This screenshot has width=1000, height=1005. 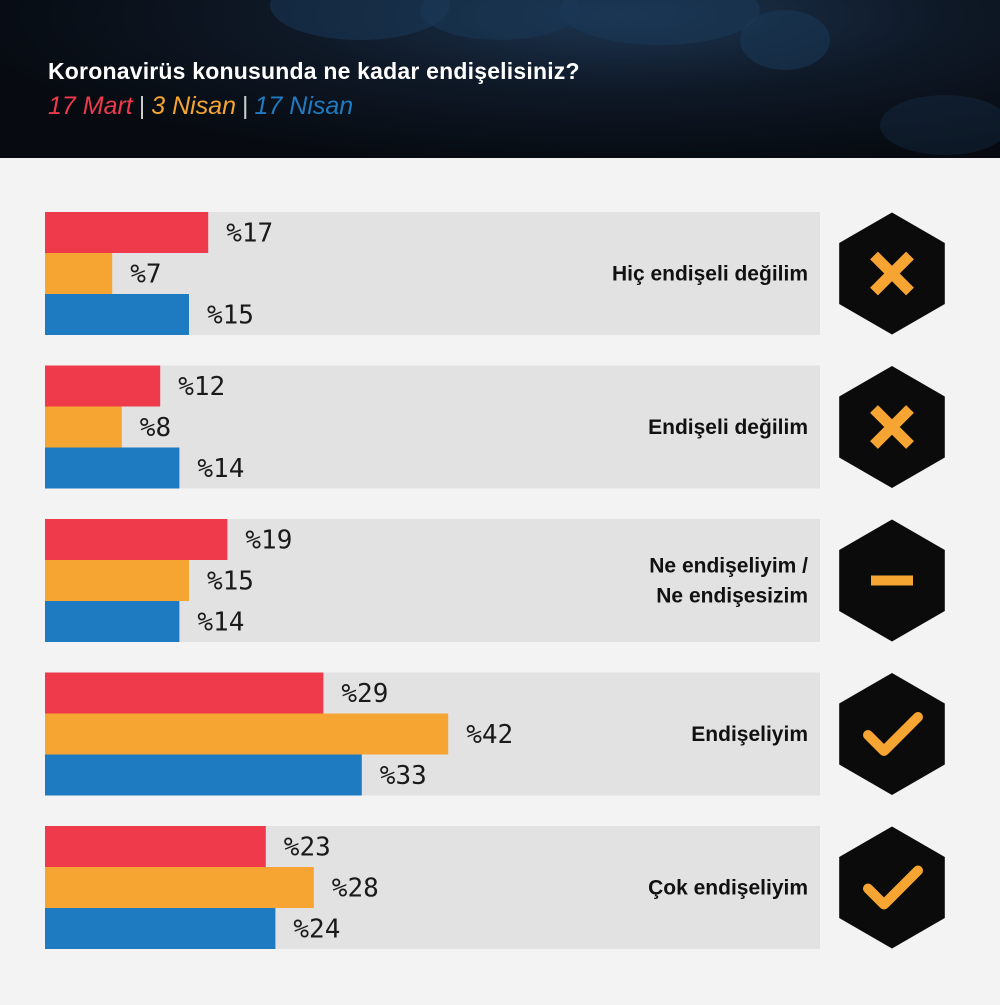 What do you see at coordinates (495, 273) in the screenshot?
I see `category-group-hic-endiseli-degilim: %17 %7 %15 Hiç endişeli değilim` at bounding box center [495, 273].